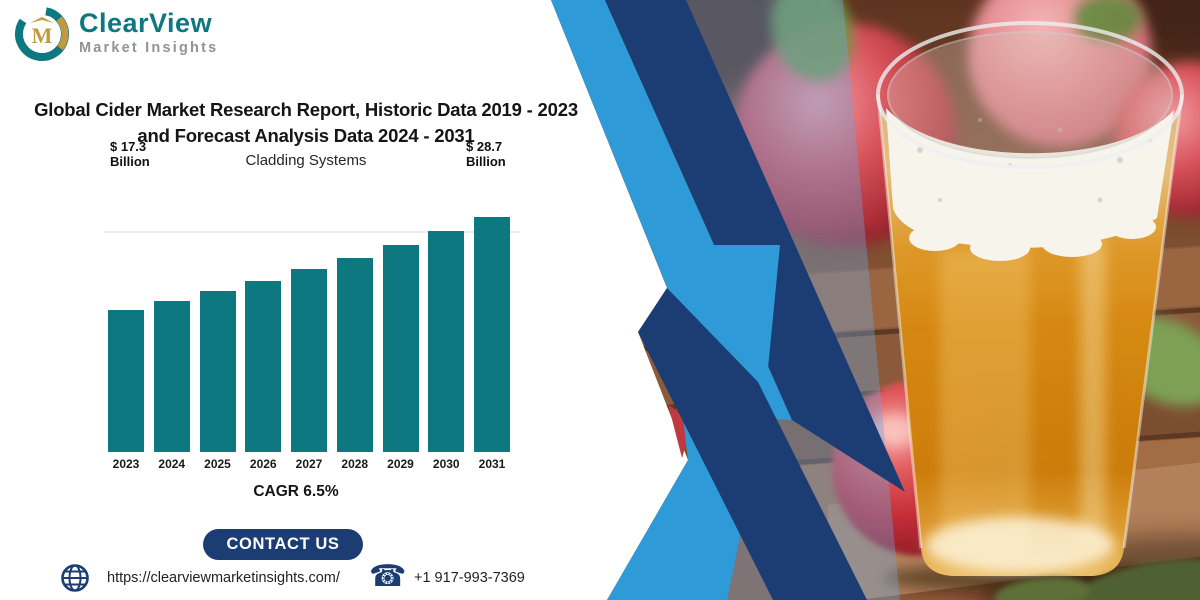 Image resolution: width=1200 pixels, height=600 pixels. What do you see at coordinates (130, 154) in the screenshot?
I see `bar-annotation: $ 17.3 Billion` at bounding box center [130, 154].